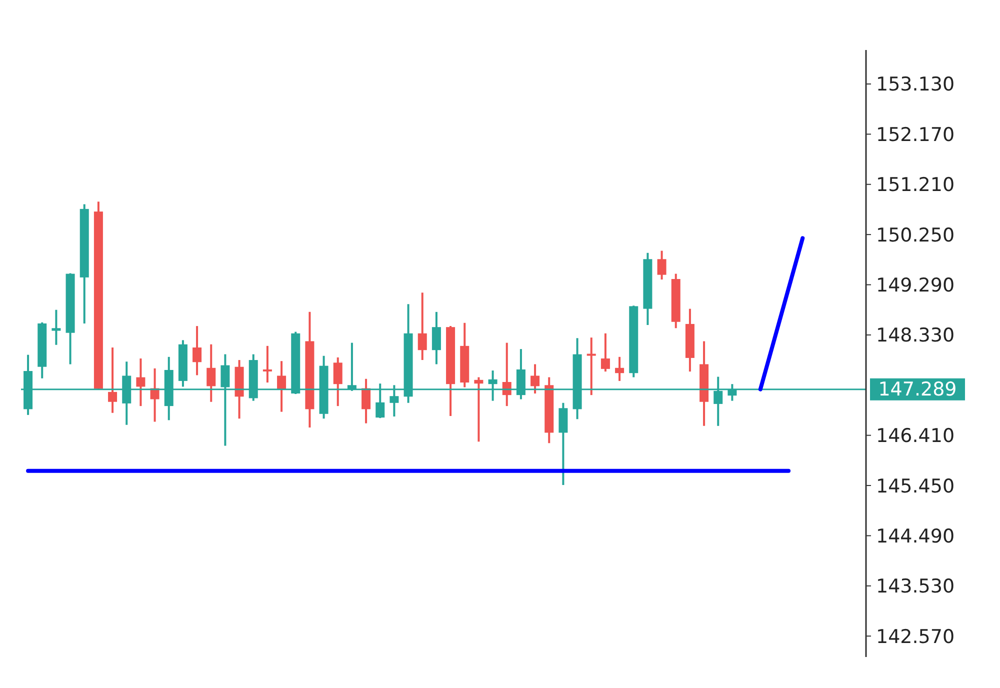 The height and width of the screenshot is (688, 1000). I want to click on y-tick-label: 150.250, so click(915, 235).